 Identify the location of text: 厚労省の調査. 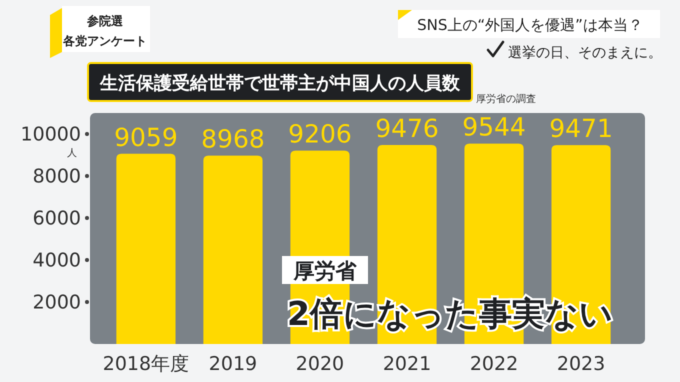
(506, 99).